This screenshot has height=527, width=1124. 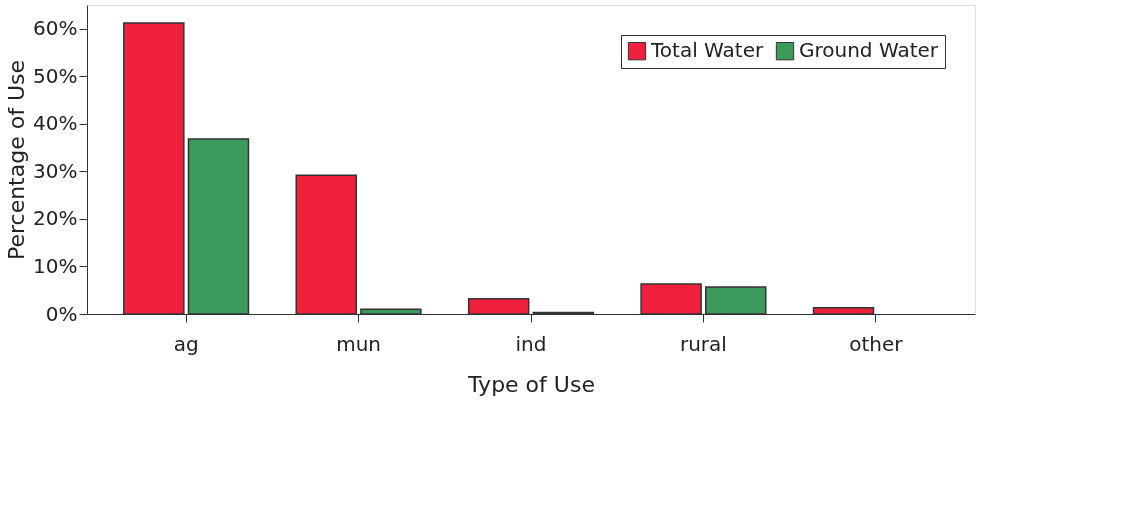 What do you see at coordinates (703, 343) in the screenshot?
I see `x-tick-label: rural` at bounding box center [703, 343].